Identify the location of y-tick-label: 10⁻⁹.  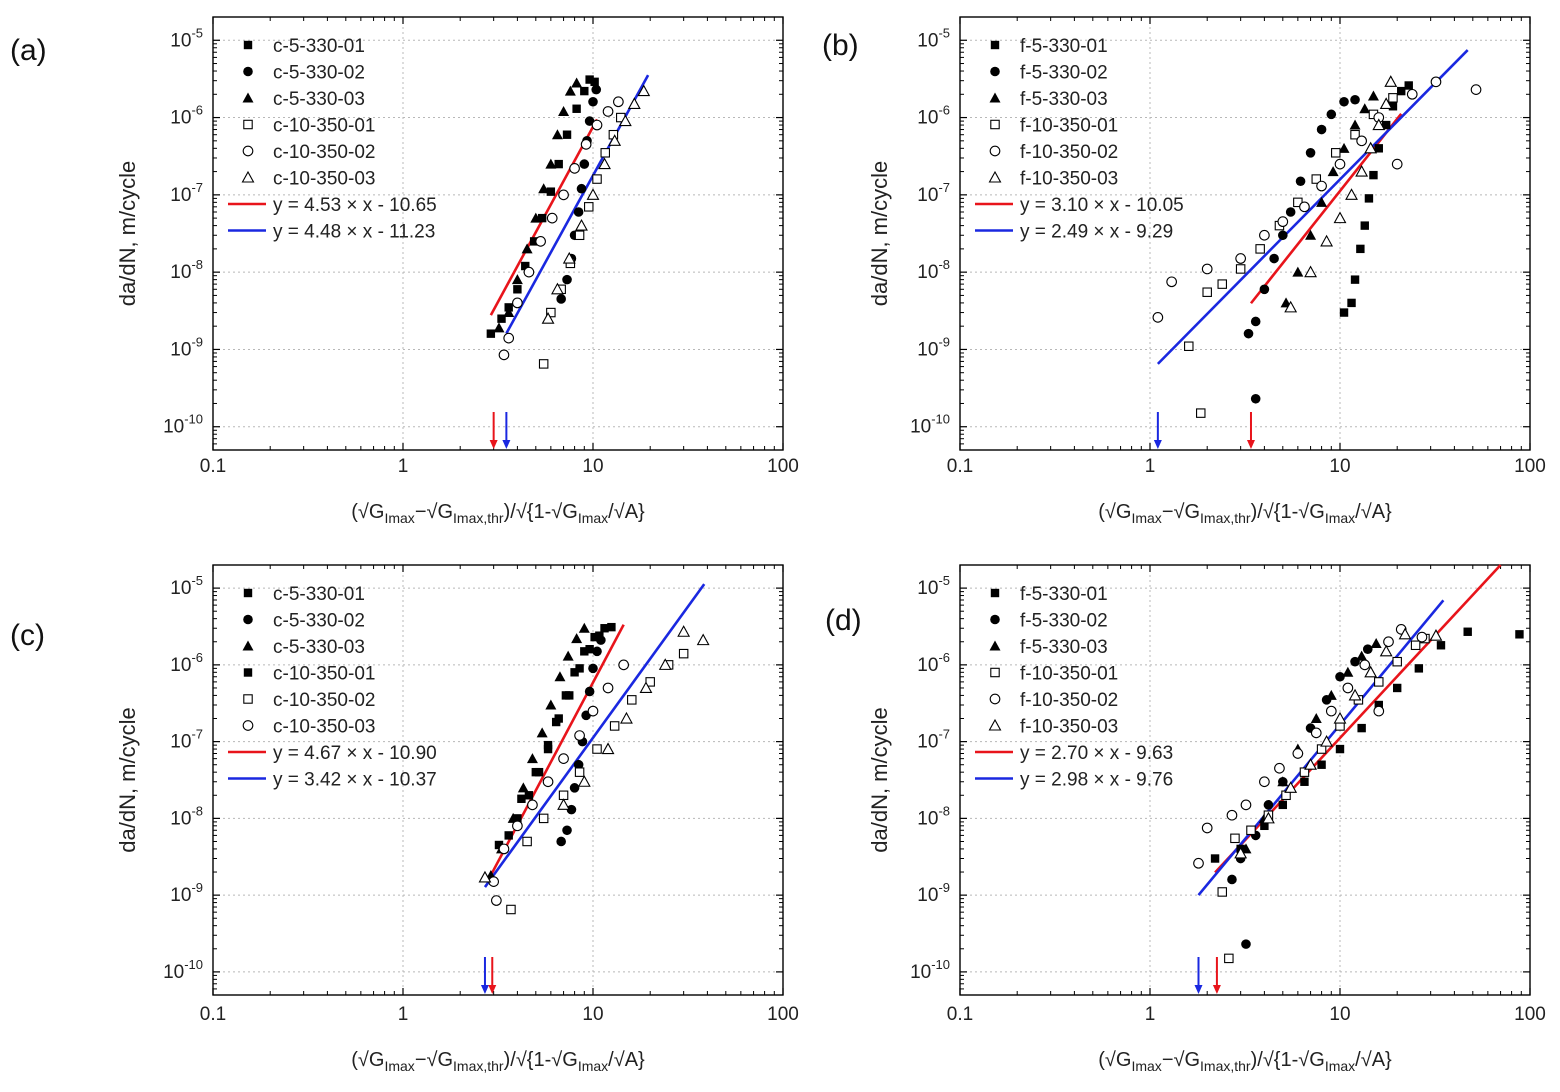
(186, 893).